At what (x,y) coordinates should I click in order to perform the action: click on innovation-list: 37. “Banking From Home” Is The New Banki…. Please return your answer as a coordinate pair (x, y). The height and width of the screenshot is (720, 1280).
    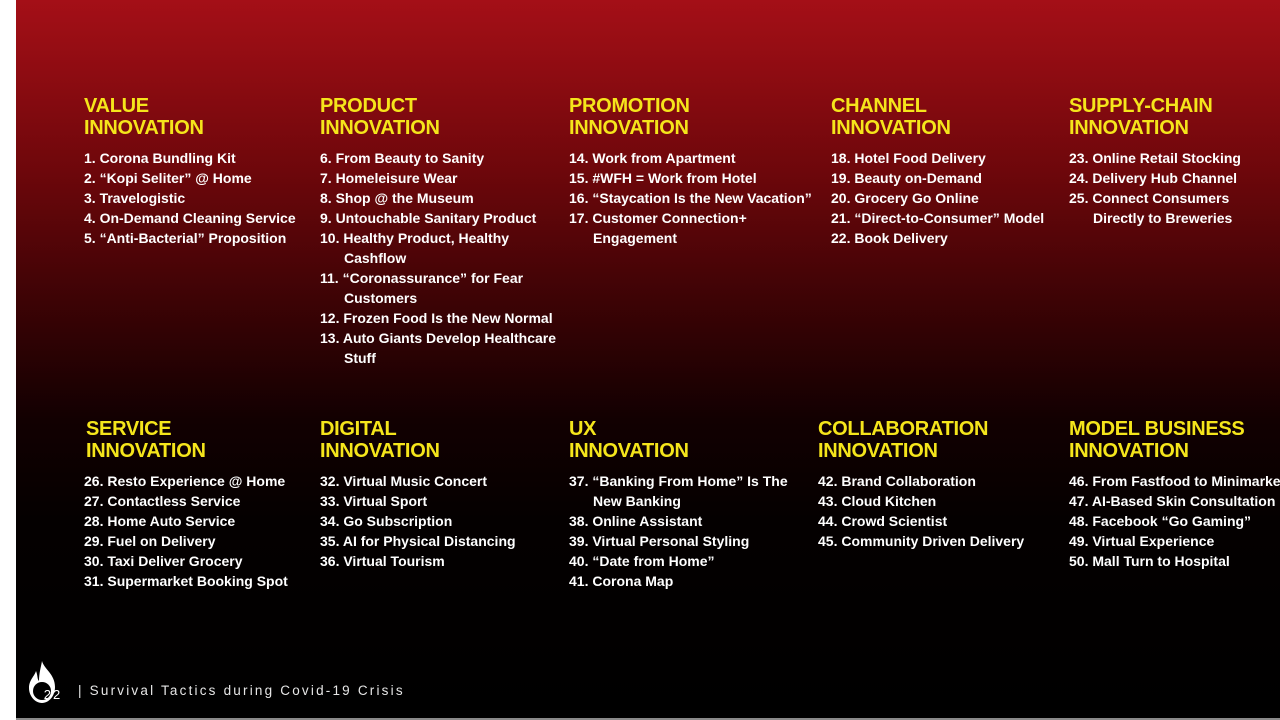
    Looking at the image, I should click on (681, 531).